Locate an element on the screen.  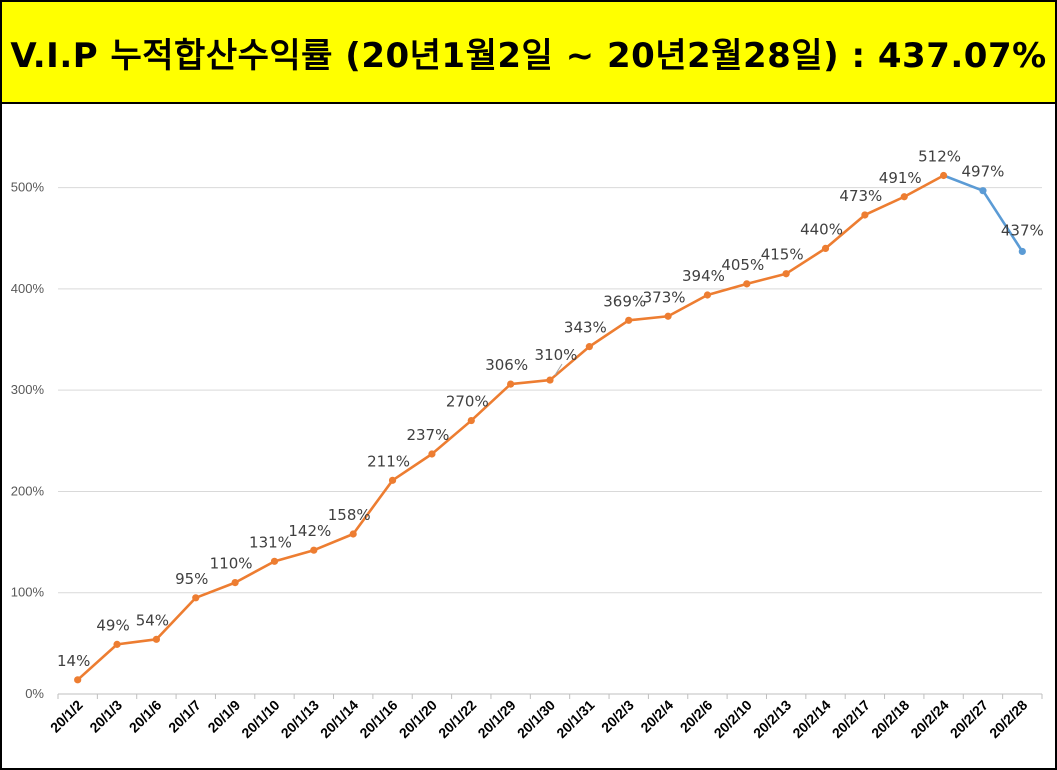
label-leader-line is located at coordinates (558, 369).